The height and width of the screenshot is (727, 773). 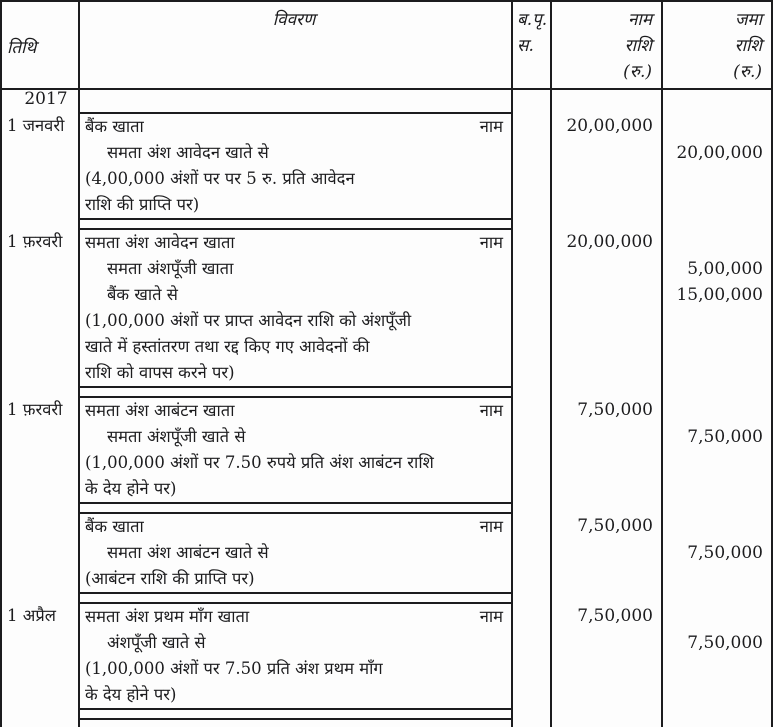 What do you see at coordinates (296, 410) in the screenshot?
I see `particulars-cell: समता अंश आबंटन खाता नाम` at bounding box center [296, 410].